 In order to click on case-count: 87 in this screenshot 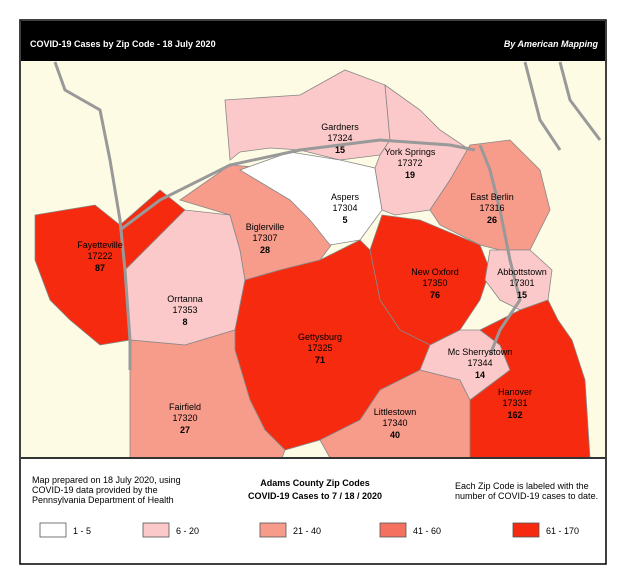, I will do `click(100, 268)`.